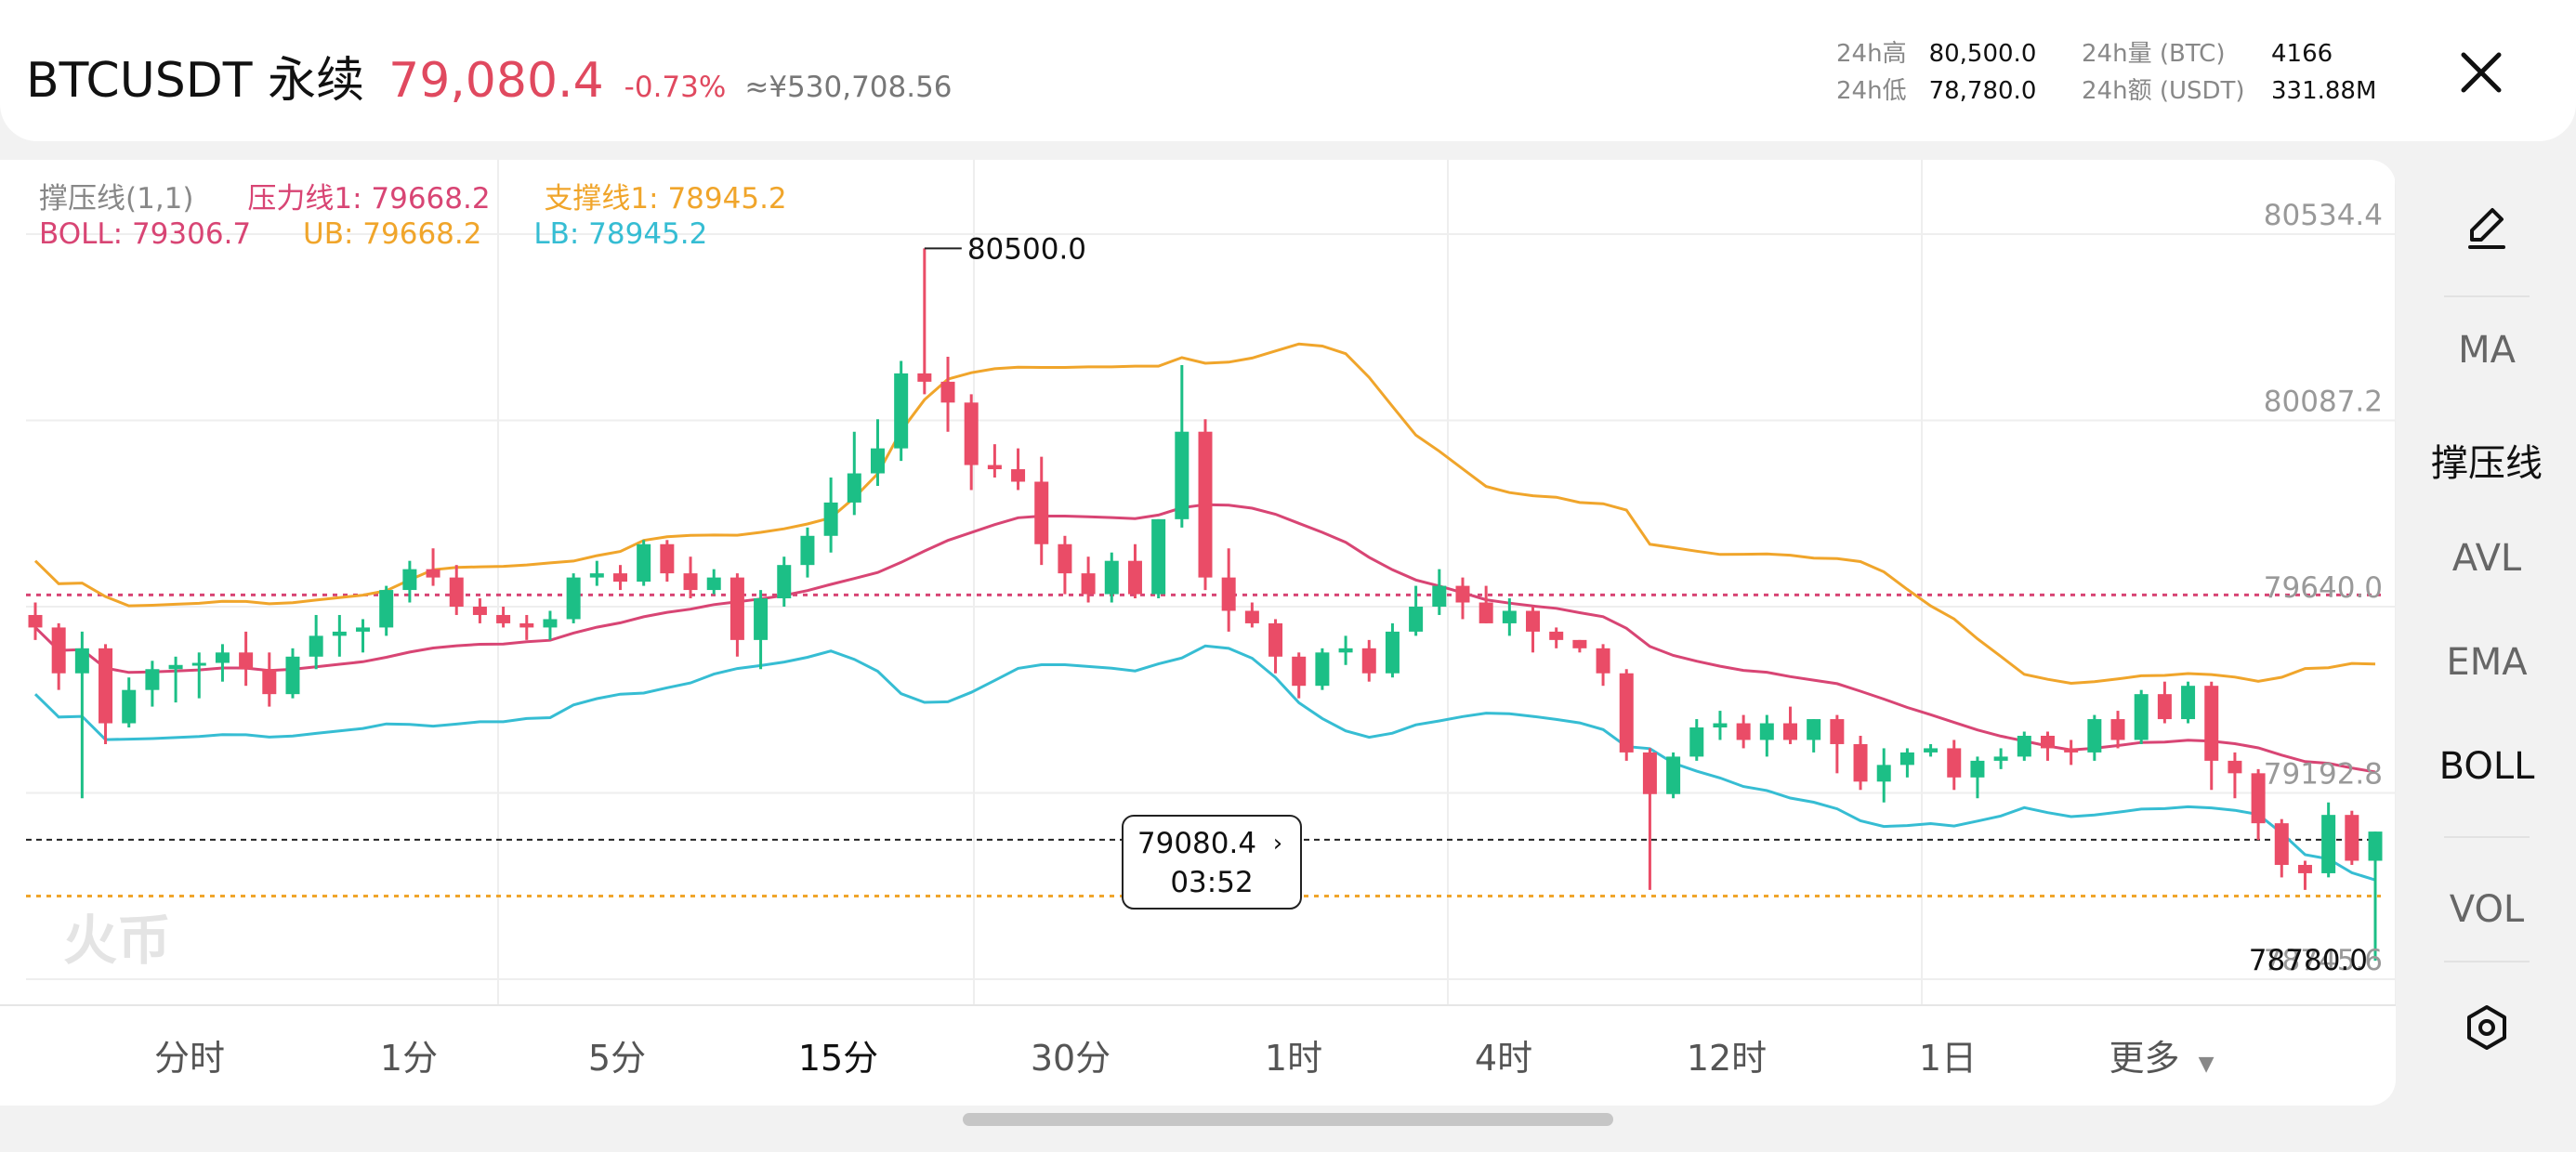  Describe the element at coordinates (2487, 228) in the screenshot. I see `draw-tool-button` at that location.